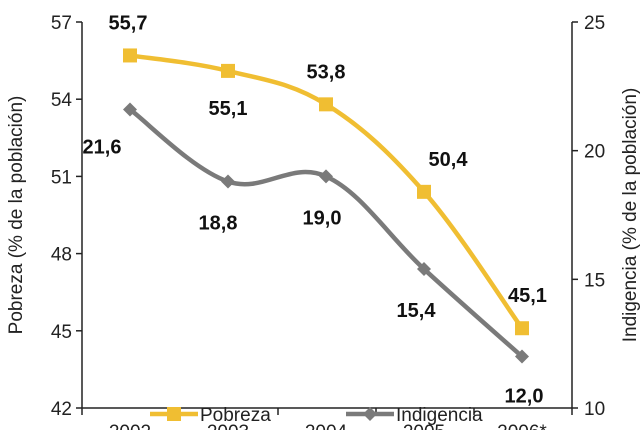  Describe the element at coordinates (102, 147) in the screenshot. I see `indigencia-data-label: 21,6` at that location.